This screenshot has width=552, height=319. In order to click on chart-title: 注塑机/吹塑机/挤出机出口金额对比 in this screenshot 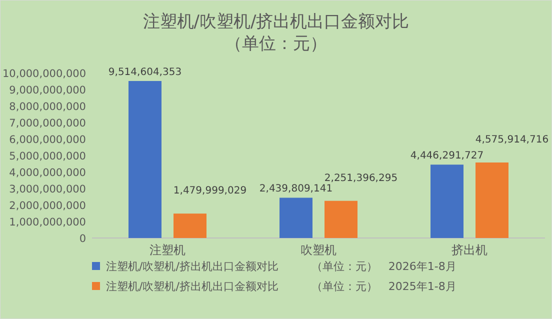, I will do `click(276, 22)`.